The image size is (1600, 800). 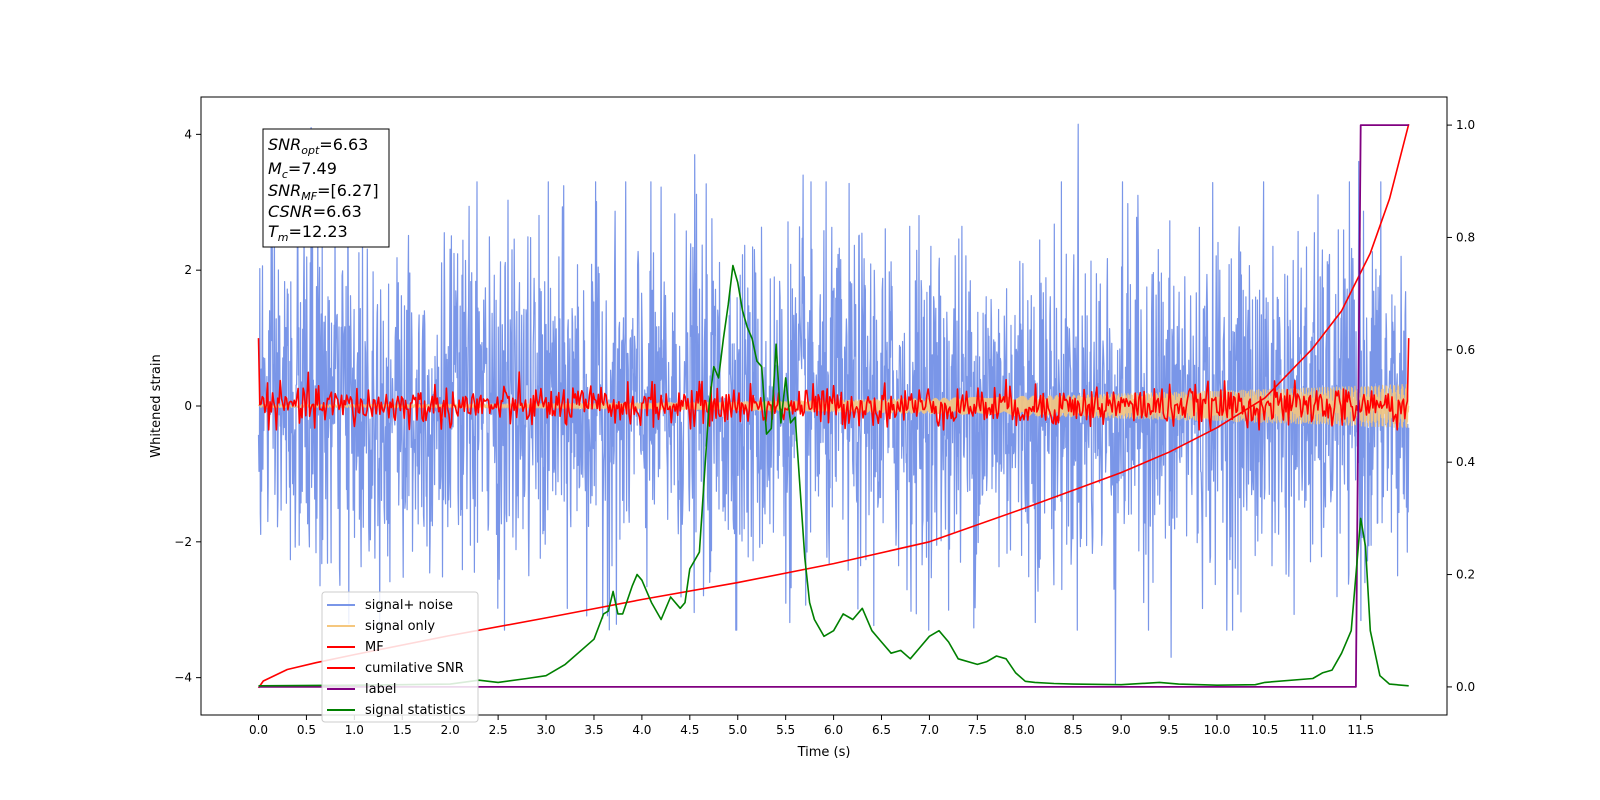 What do you see at coordinates (183, 542) in the screenshot?
I see `y-left-tick-label: −2` at bounding box center [183, 542].